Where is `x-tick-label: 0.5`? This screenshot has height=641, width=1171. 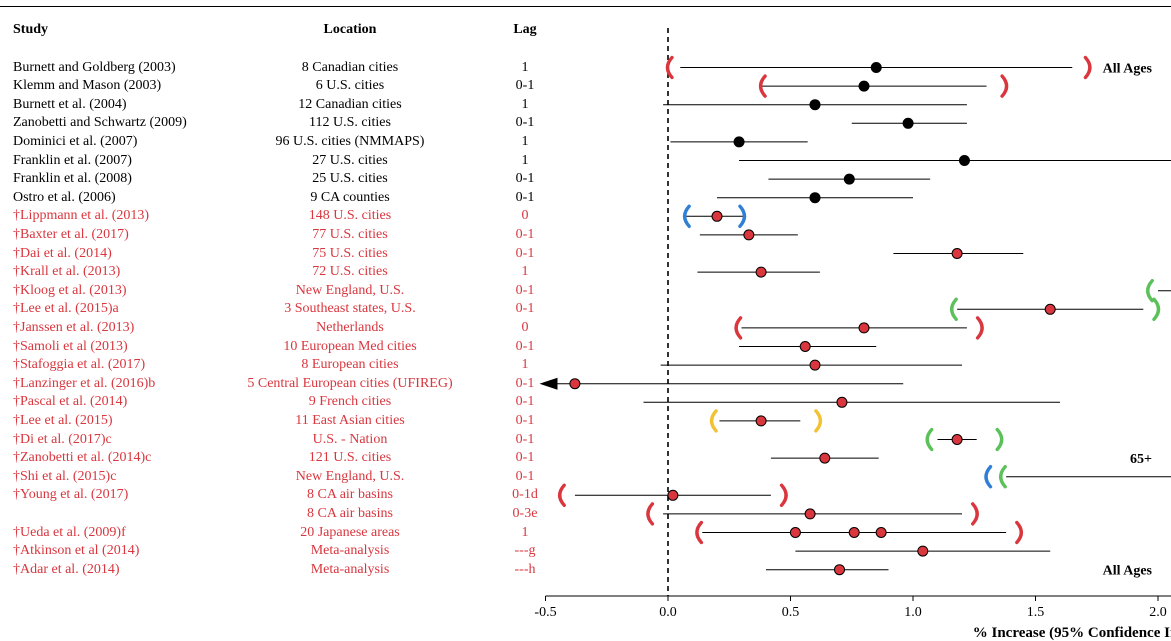 x-tick-label: 0.5 is located at coordinates (791, 612).